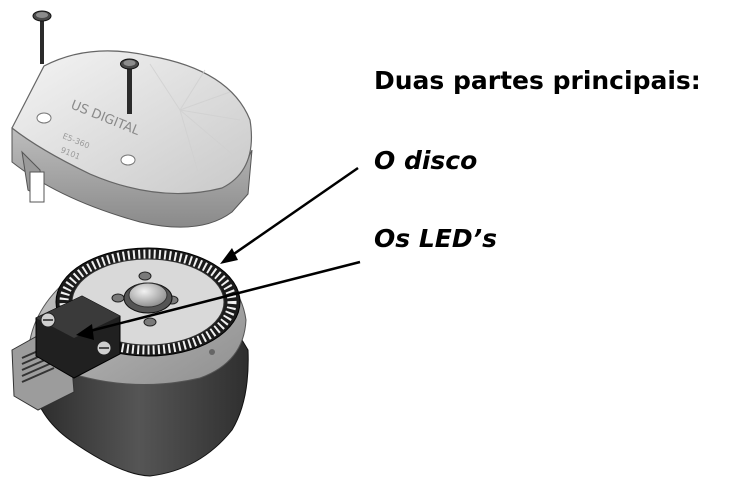 The height and width of the screenshot is (495, 737). What do you see at coordinates (42, 37) in the screenshot?
I see `loose-screw` at bounding box center [42, 37].